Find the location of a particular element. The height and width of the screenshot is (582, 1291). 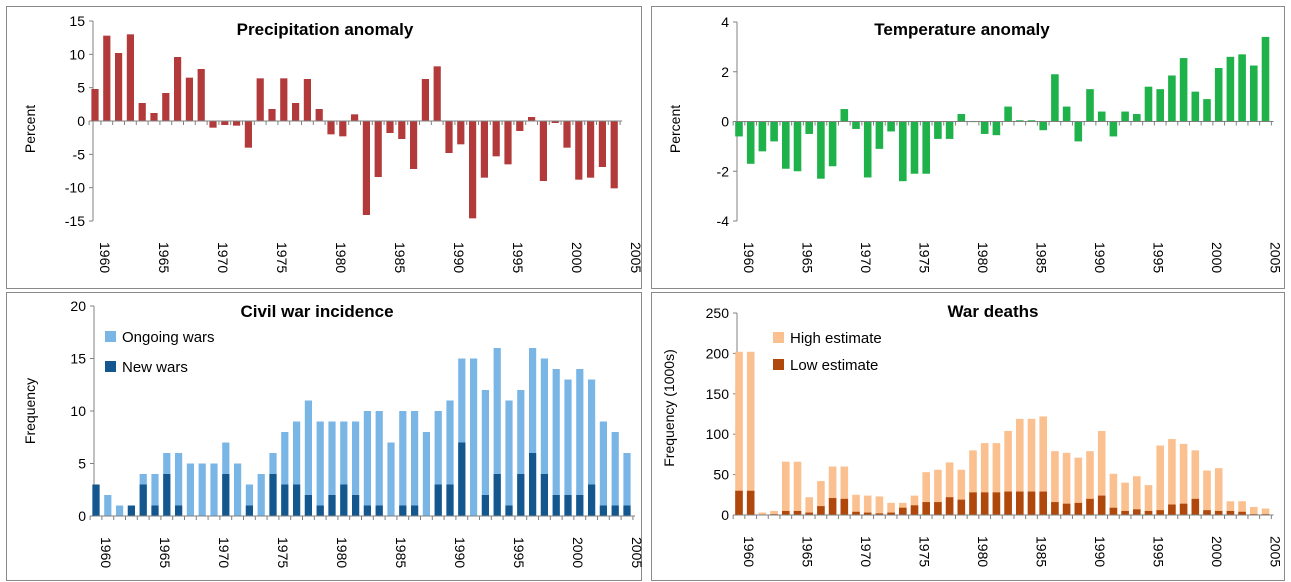

y-tick-label: -4 is located at coordinates (723, 221).